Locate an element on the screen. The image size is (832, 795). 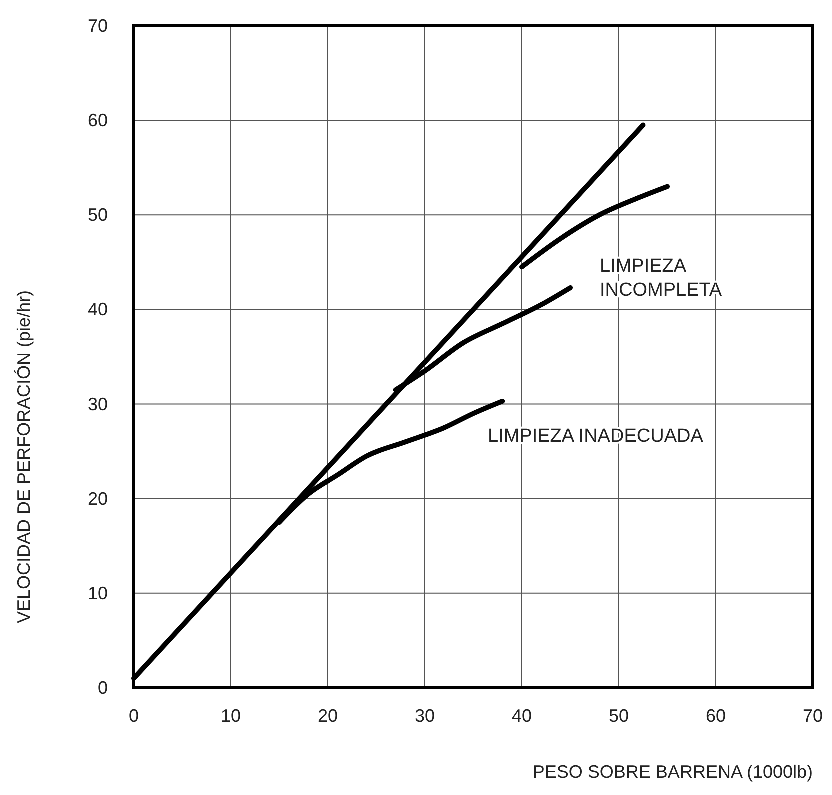
y-axis-title: VELOCIDAD DE PERFORACIÓN (pie/hr) is located at coordinates (24, 457).